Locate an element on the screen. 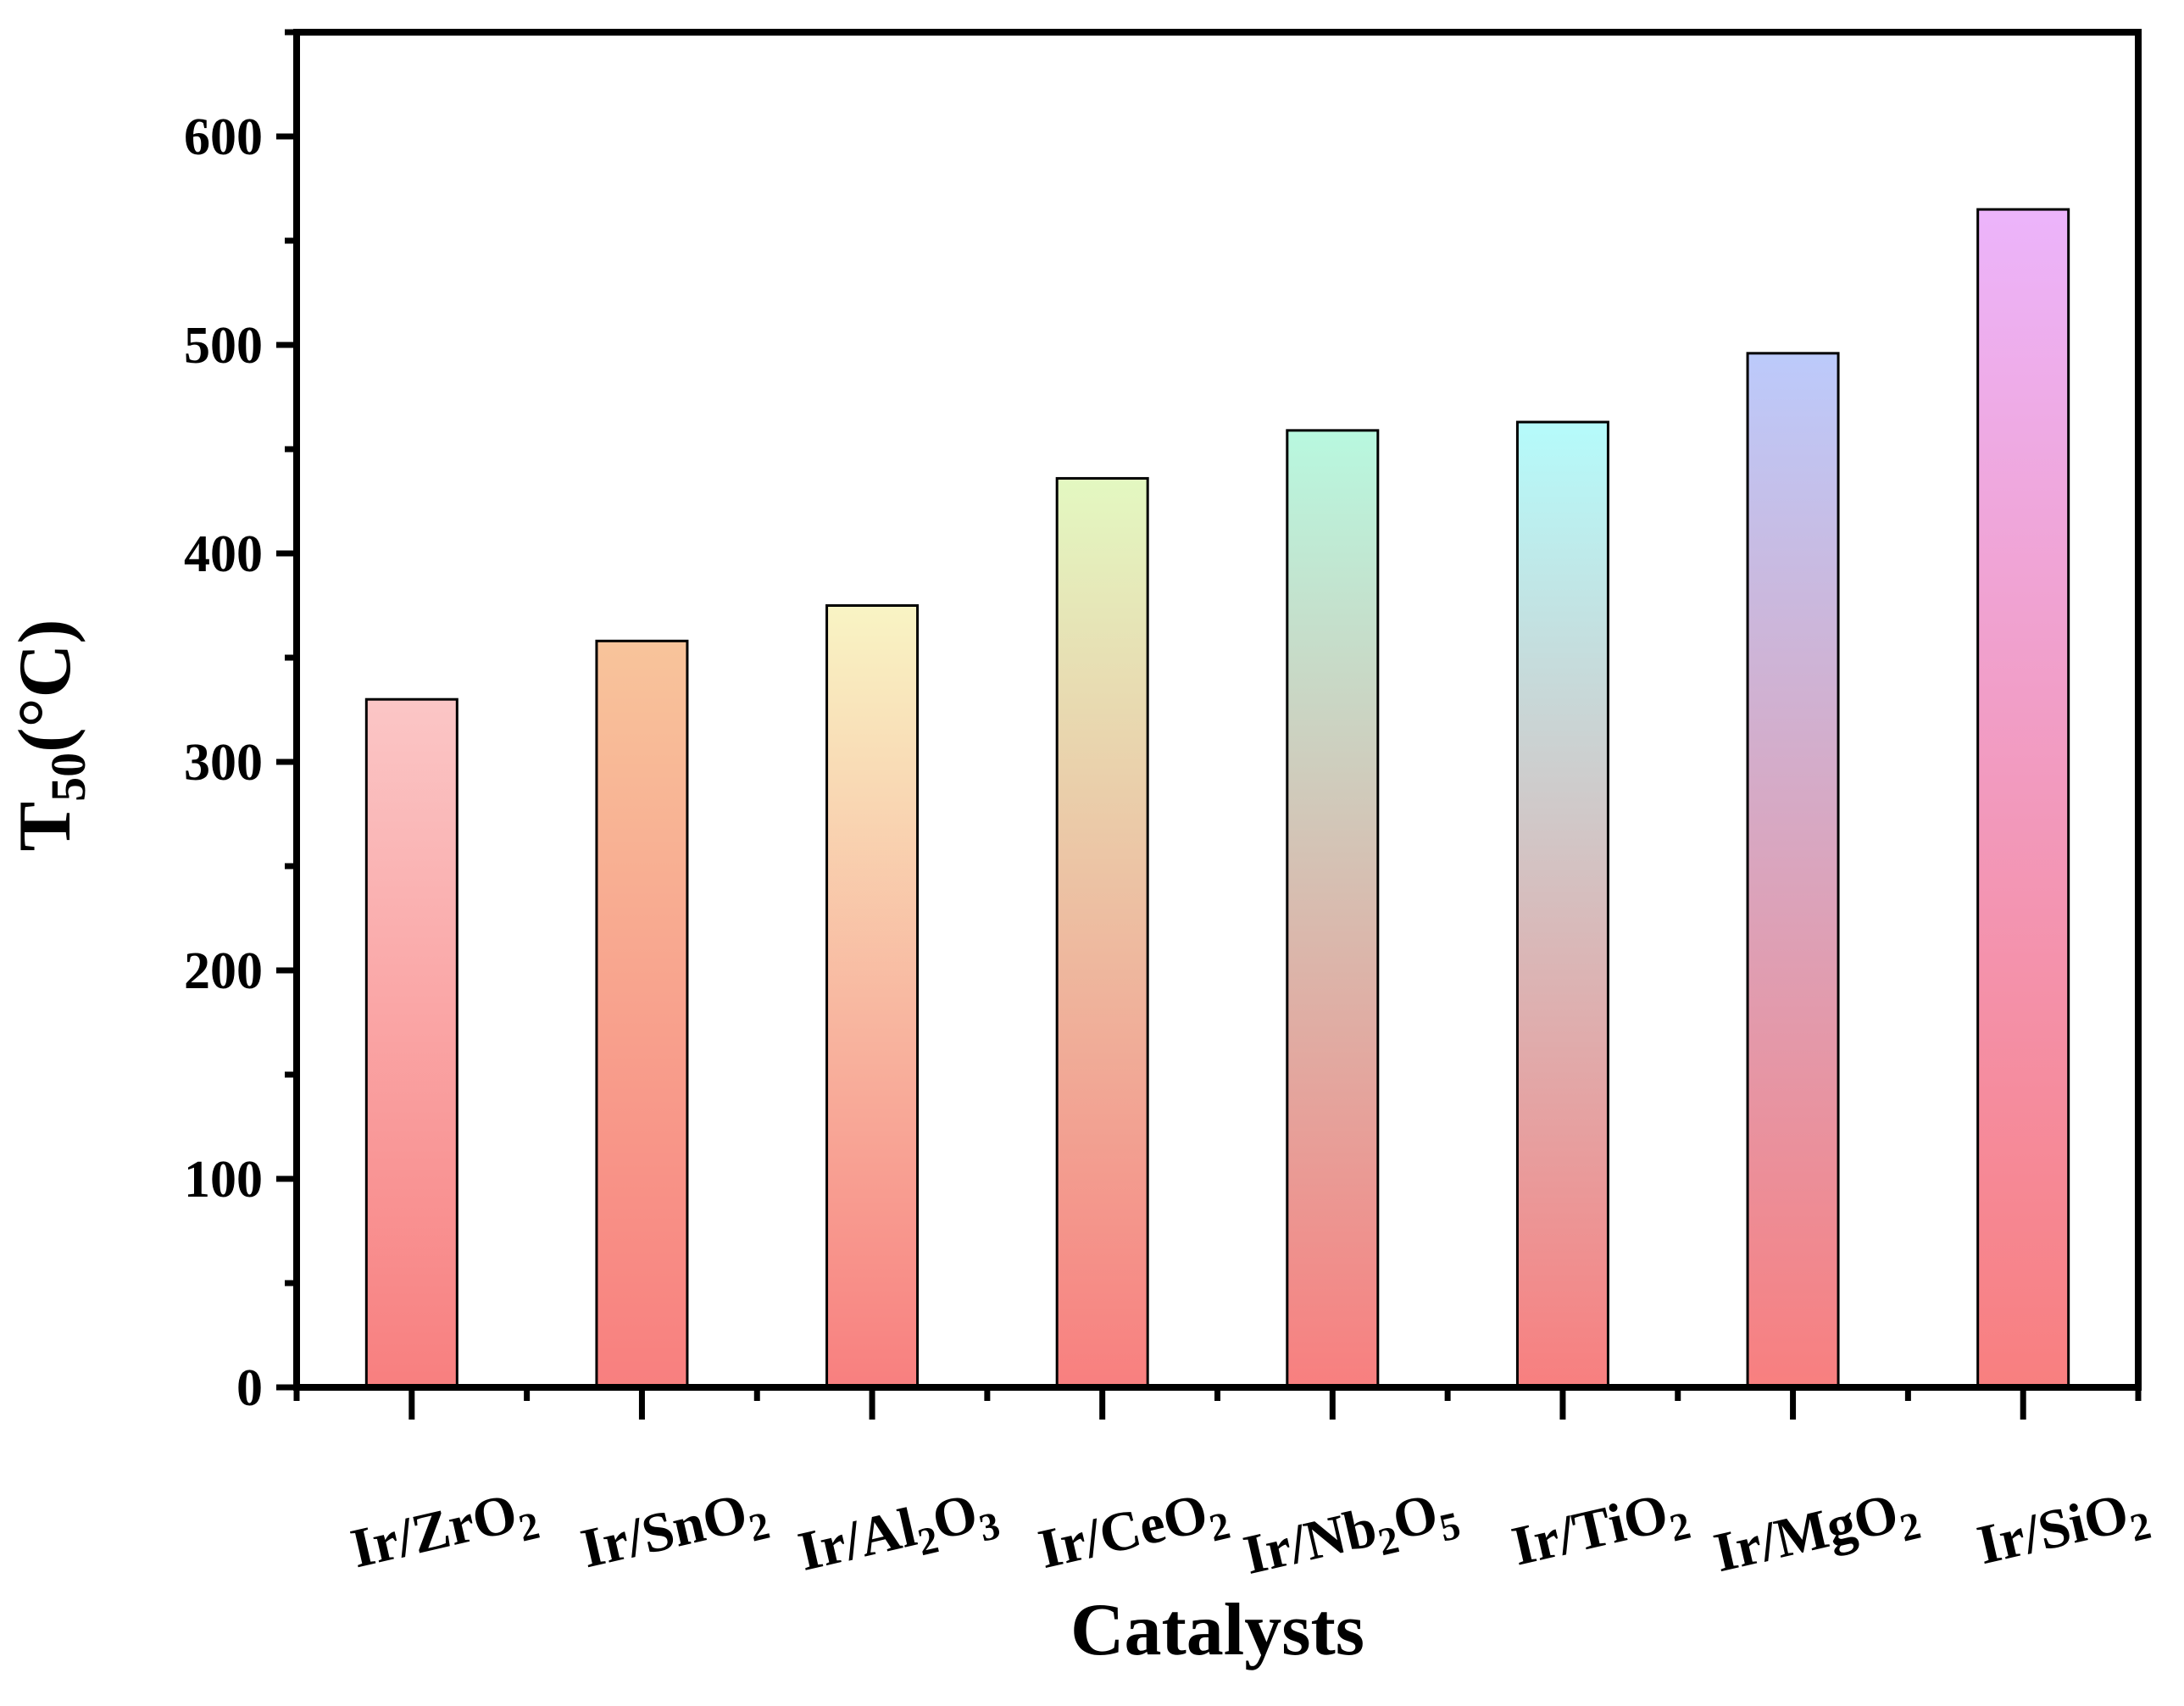 Image resolution: width=2184 pixels, height=1706 pixels. x-tick-label: Ir/CeO2 is located at coordinates (1133, 1532).